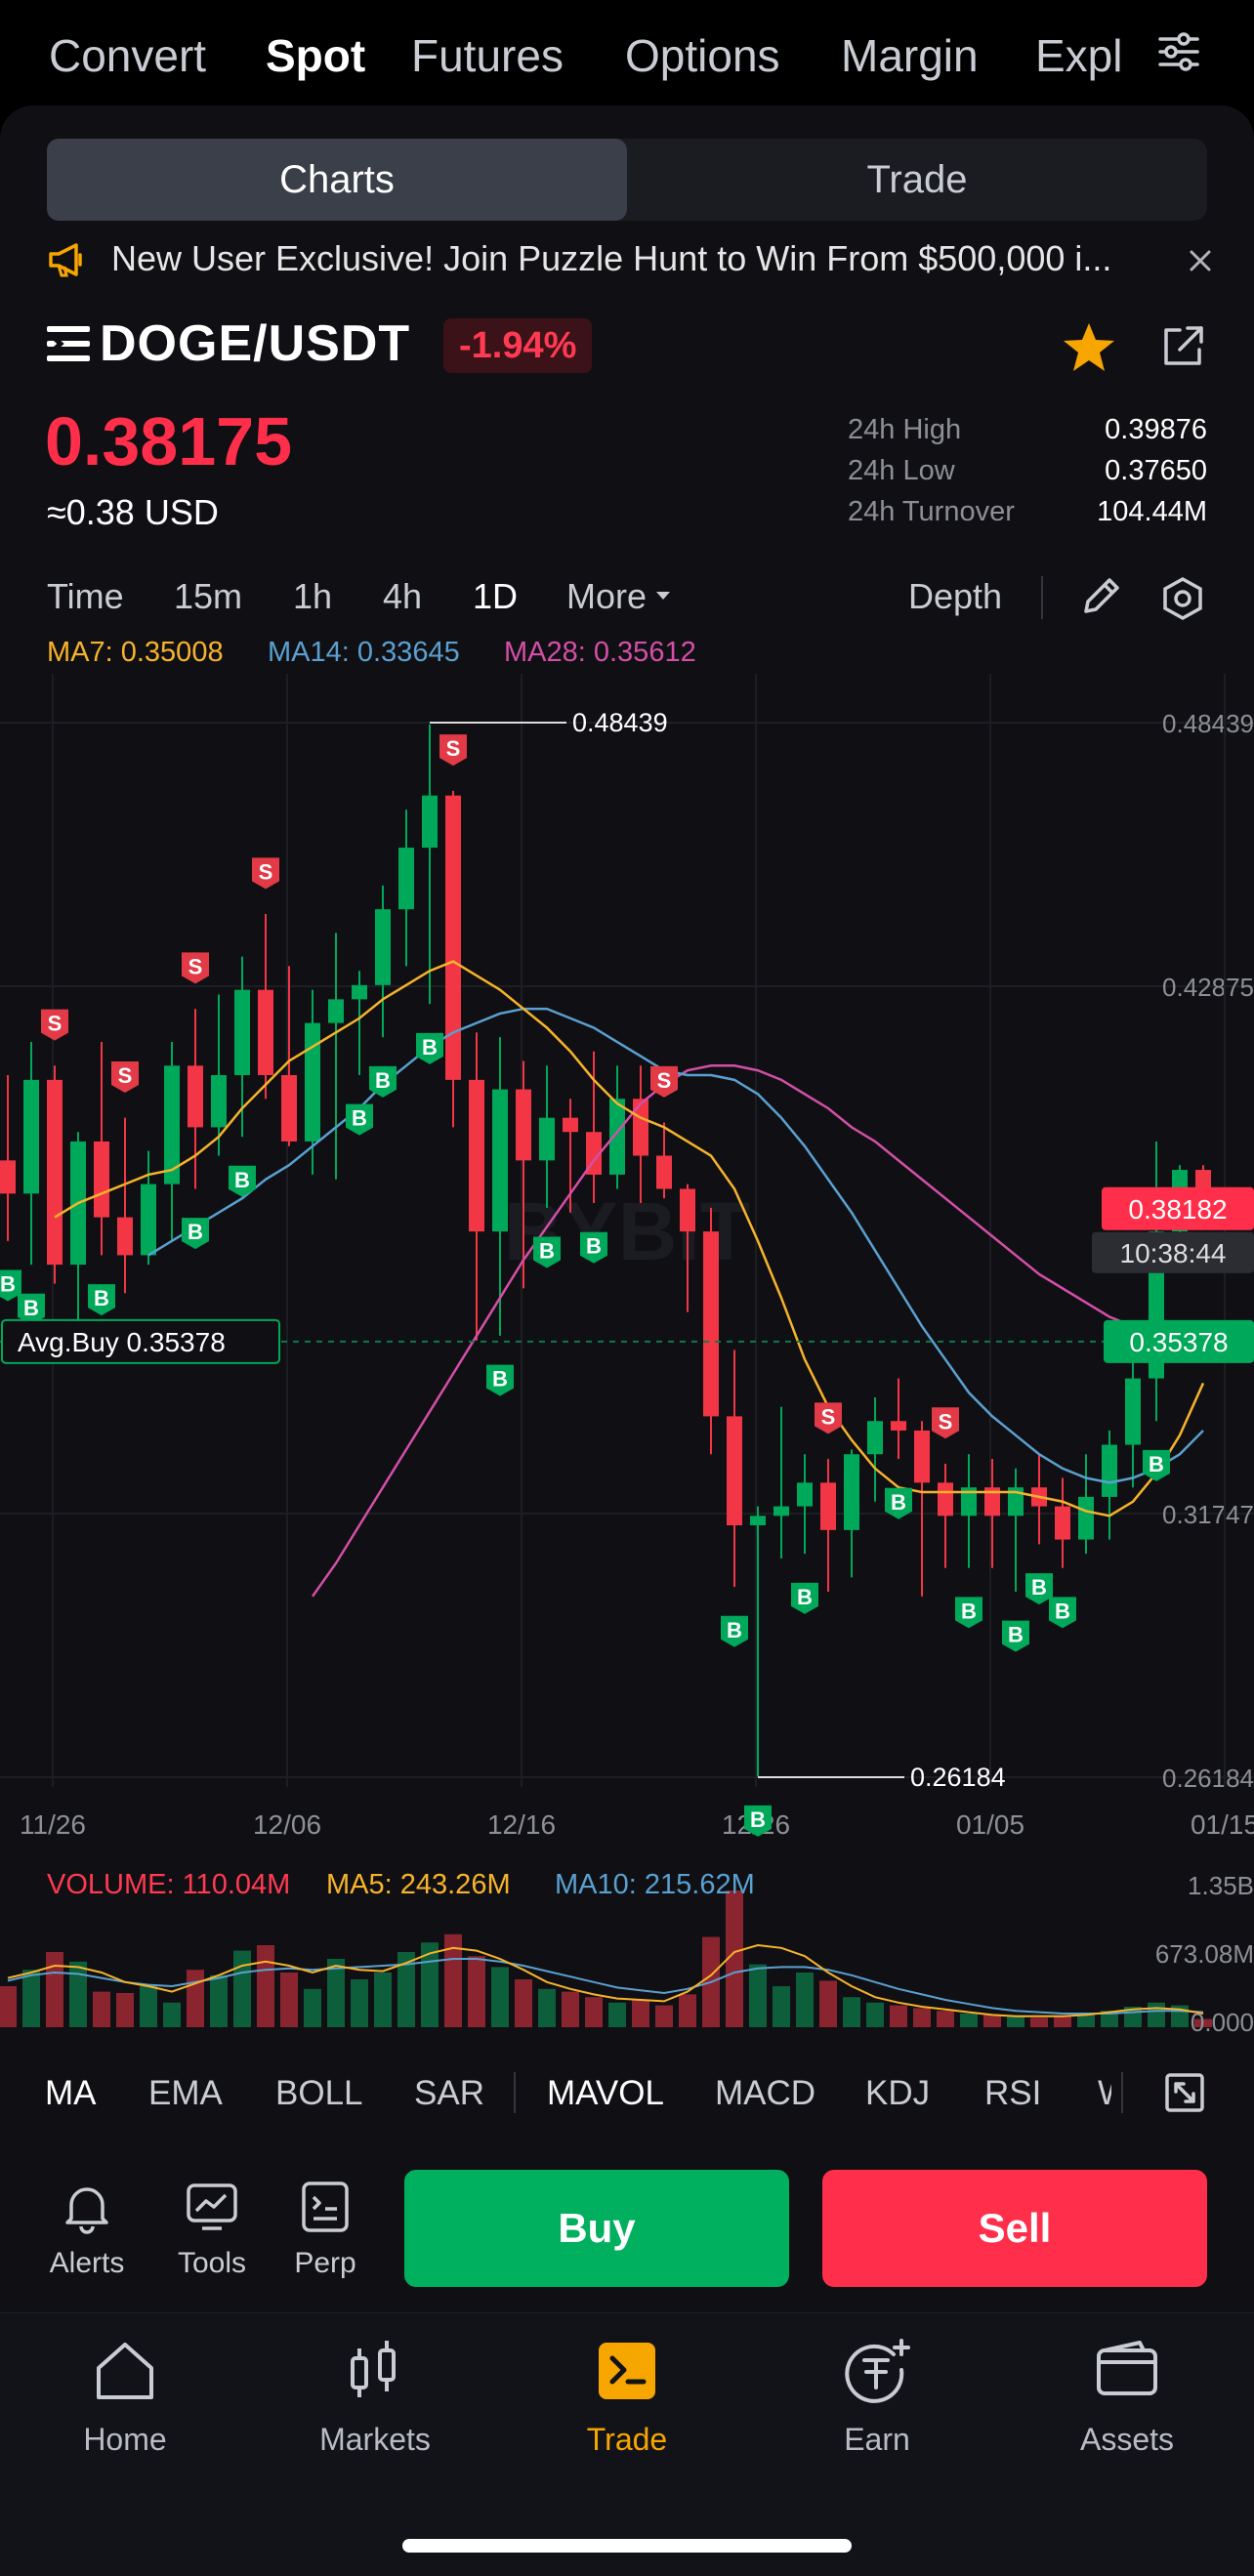  I want to click on ma28-legend: MA28: 0.35612, so click(600, 652).